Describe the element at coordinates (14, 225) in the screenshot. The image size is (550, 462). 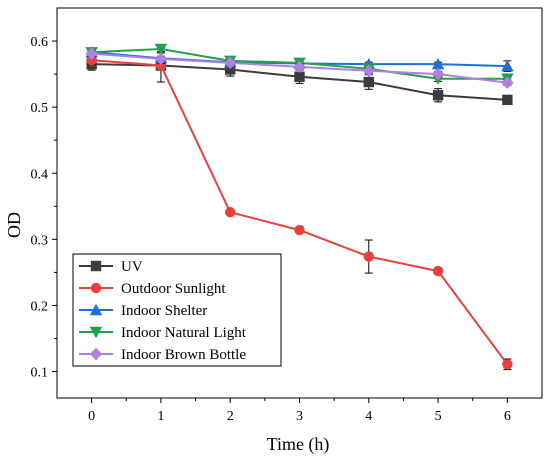
I see `y-axis-title: OD` at that location.